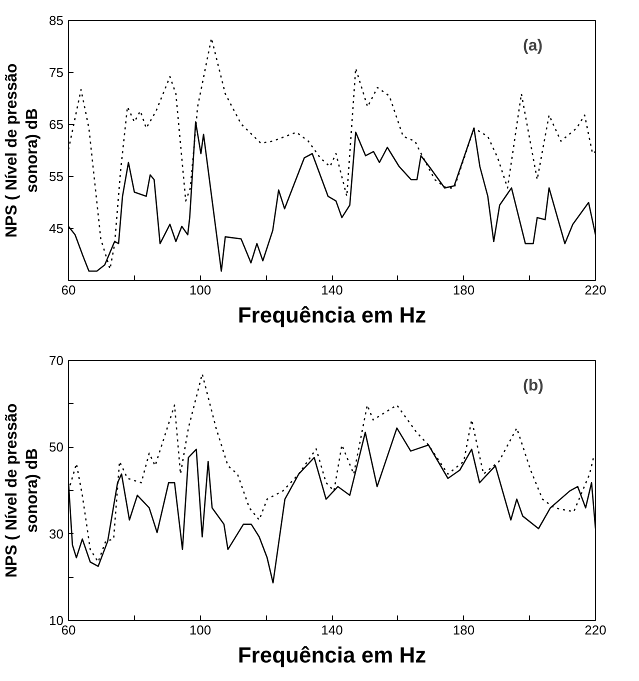 Image resolution: width=639 pixels, height=681 pixels. Describe the element at coordinates (56, 360) in the screenshot. I see `y-tick-label: 70` at that location.